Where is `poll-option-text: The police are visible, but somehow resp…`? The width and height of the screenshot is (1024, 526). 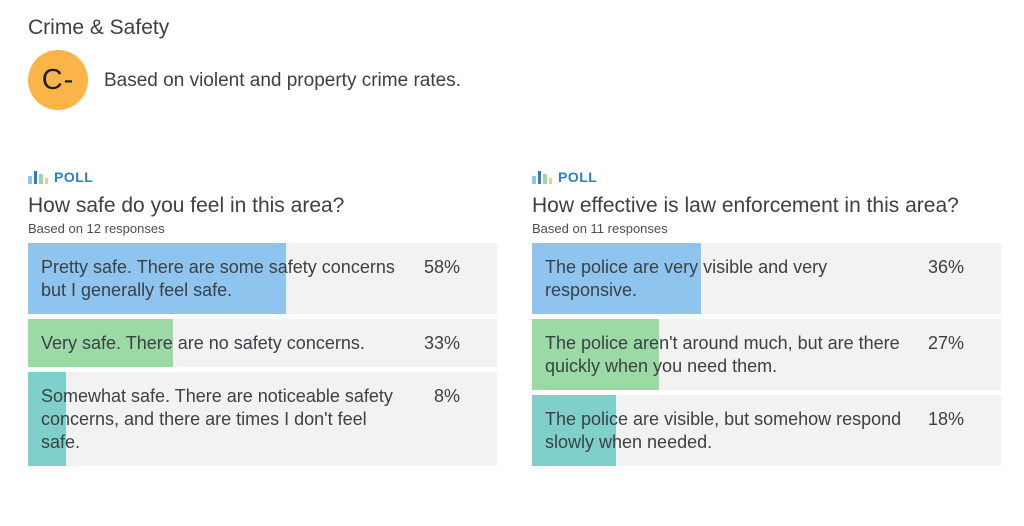
poll-option-text: The police are visible, but somehow resp… is located at coordinates (723, 430).